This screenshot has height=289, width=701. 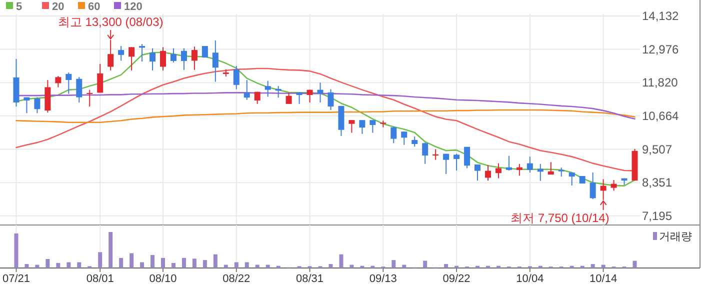 What do you see at coordinates (19, 7) in the screenshot?
I see `legend-label: 5` at bounding box center [19, 7].